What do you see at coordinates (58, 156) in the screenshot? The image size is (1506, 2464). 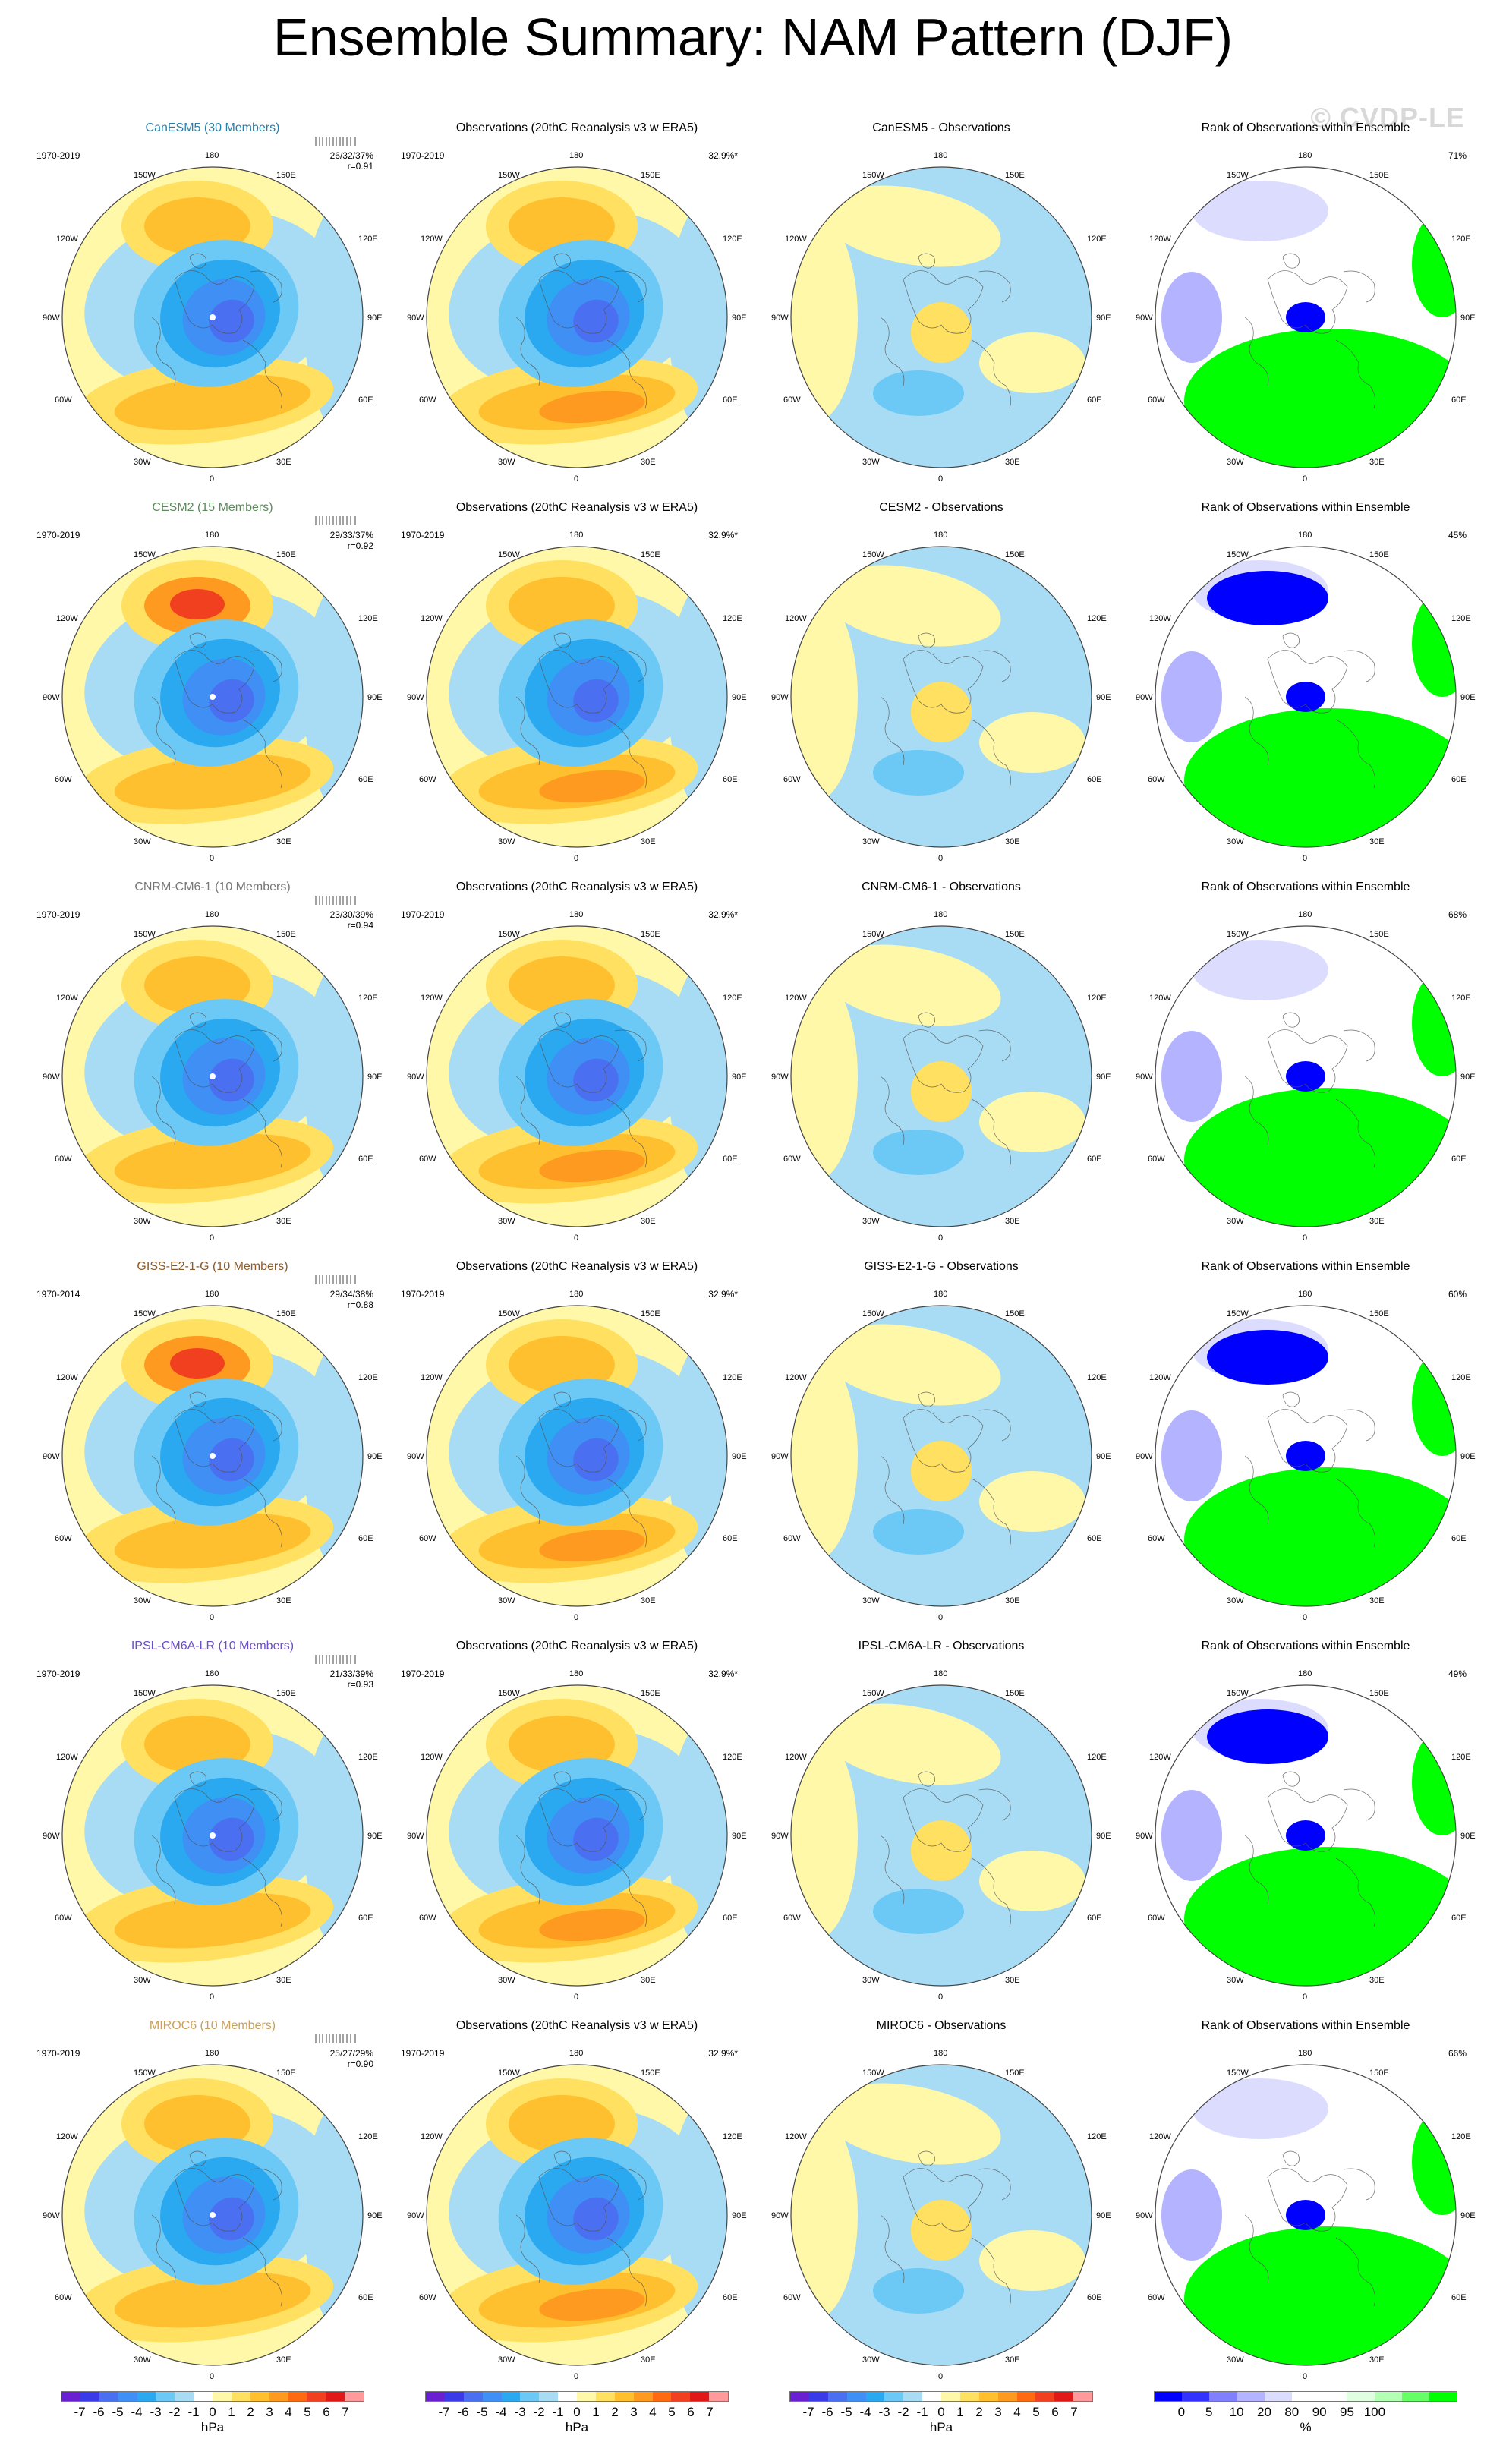 I see `period-label: 1970-2019` at bounding box center [58, 156].